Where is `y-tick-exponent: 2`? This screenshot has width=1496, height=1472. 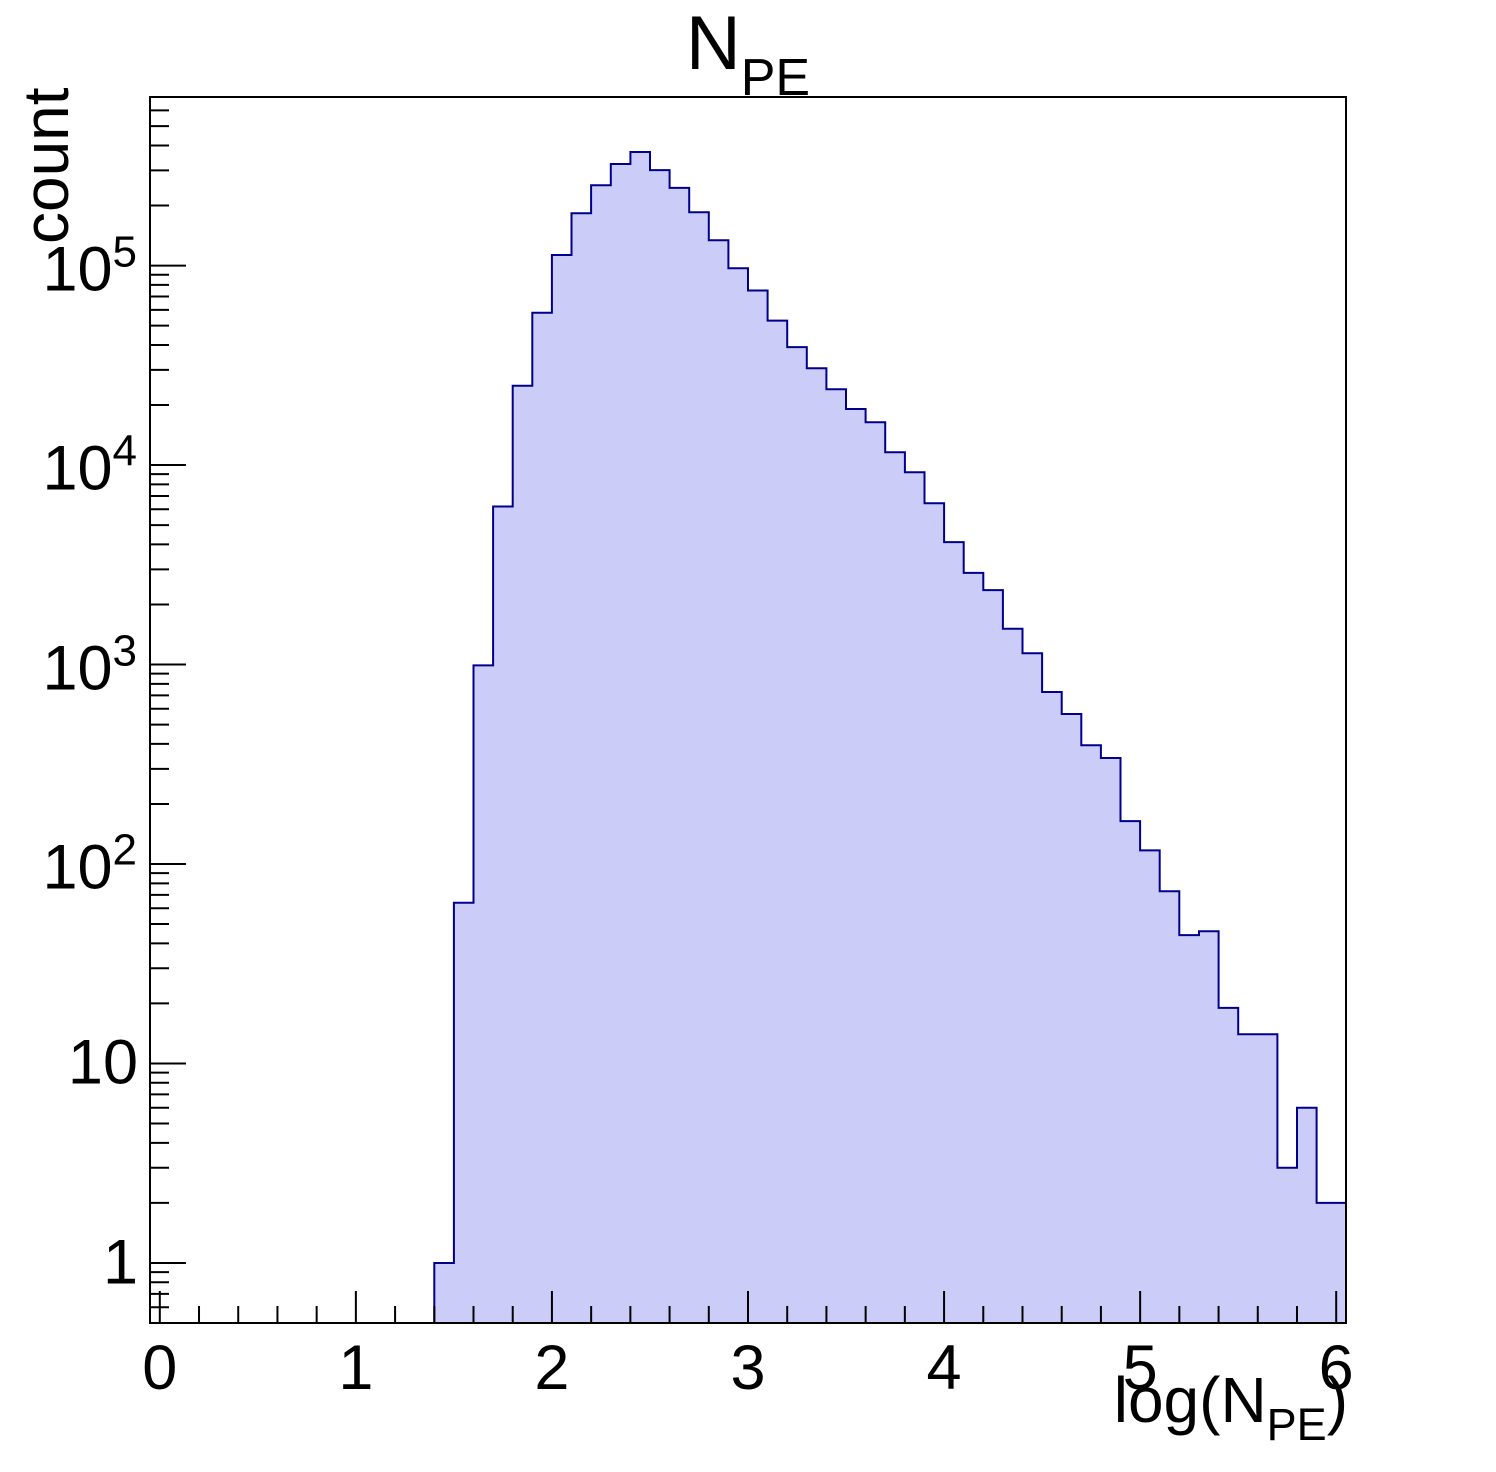 y-tick-exponent: 2 is located at coordinates (125, 850).